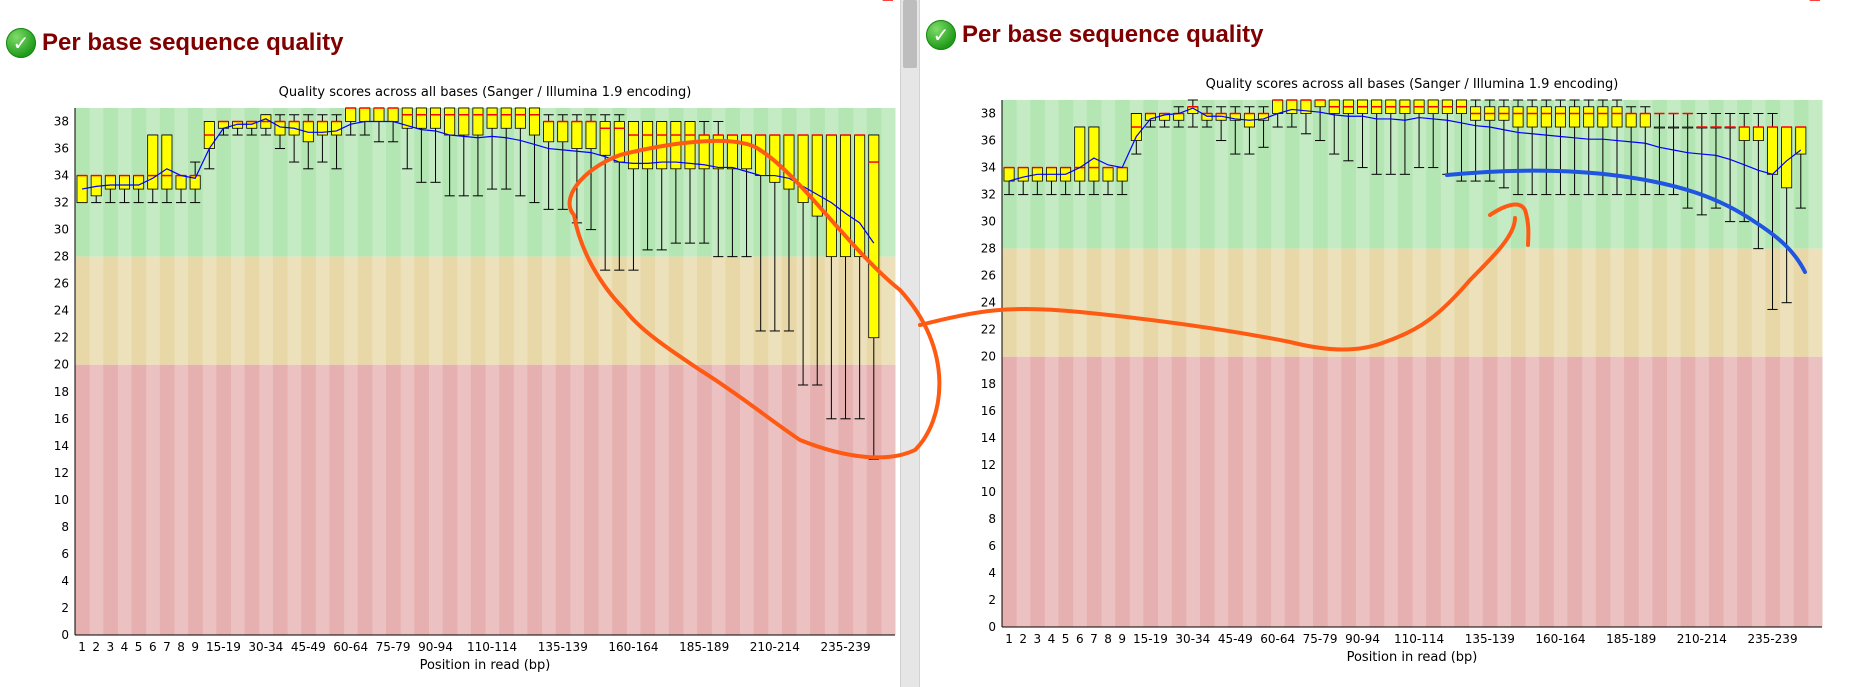 Image resolution: width=1863 pixels, height=687 pixels. I want to click on splitter-scrollbar, so click(910, 343).